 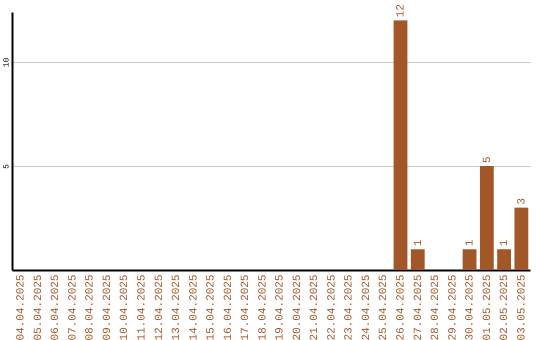 I want to click on data-label: 3, so click(x=522, y=201).